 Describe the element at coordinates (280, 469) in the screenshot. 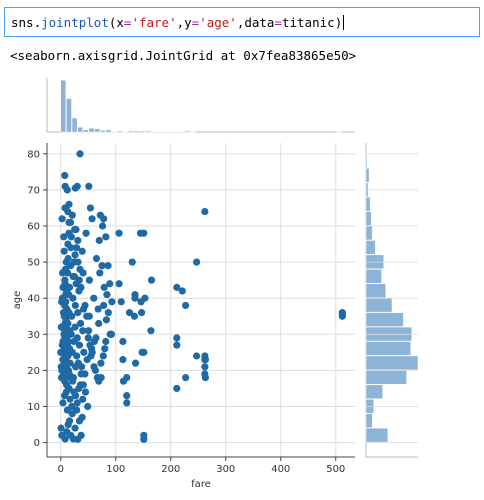

I see `x-tick-label: 400` at that location.